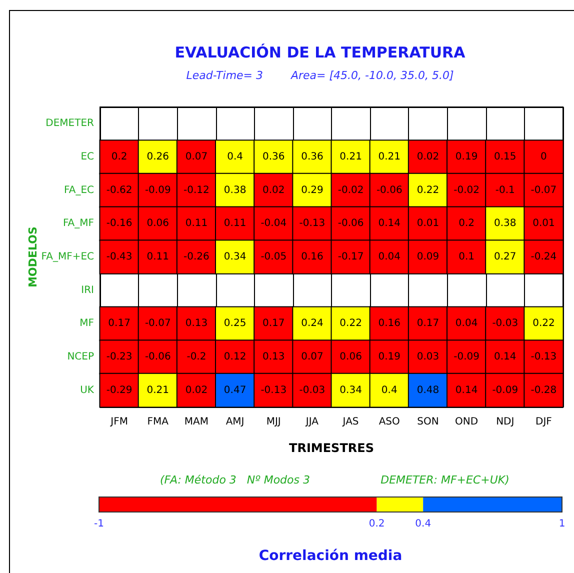 This screenshot has height=573, width=574. What do you see at coordinates (235, 390) in the screenshot?
I see `data-label: 0.47` at bounding box center [235, 390].